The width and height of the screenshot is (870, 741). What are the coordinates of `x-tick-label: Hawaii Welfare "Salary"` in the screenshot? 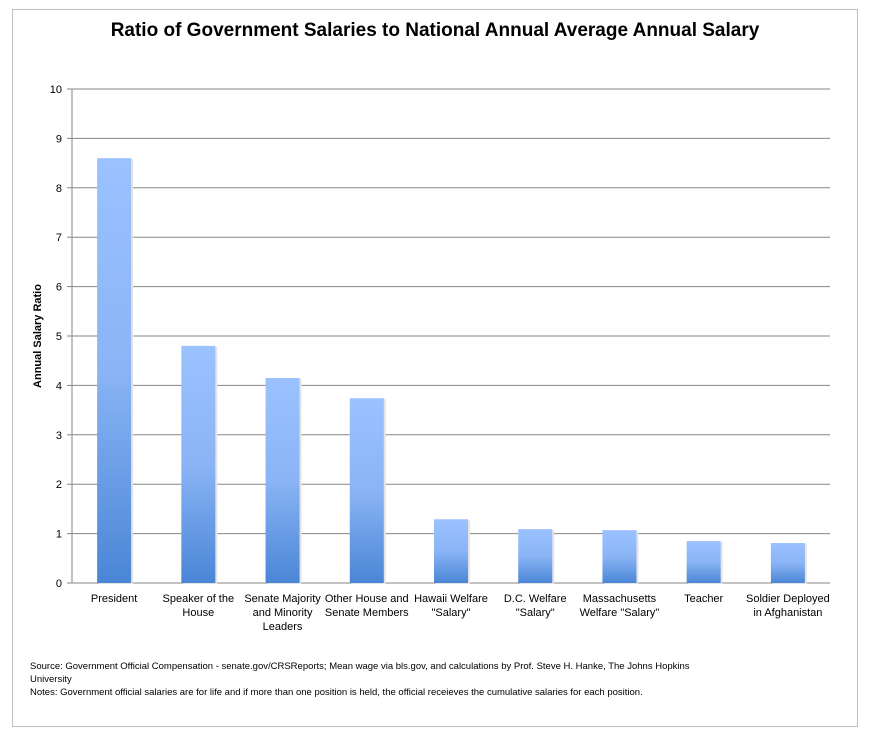 It's located at (451, 606).